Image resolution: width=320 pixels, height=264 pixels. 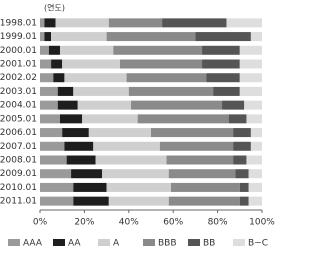 I want to click on y-tick-label: 2003.01, so click(x=18, y=92).